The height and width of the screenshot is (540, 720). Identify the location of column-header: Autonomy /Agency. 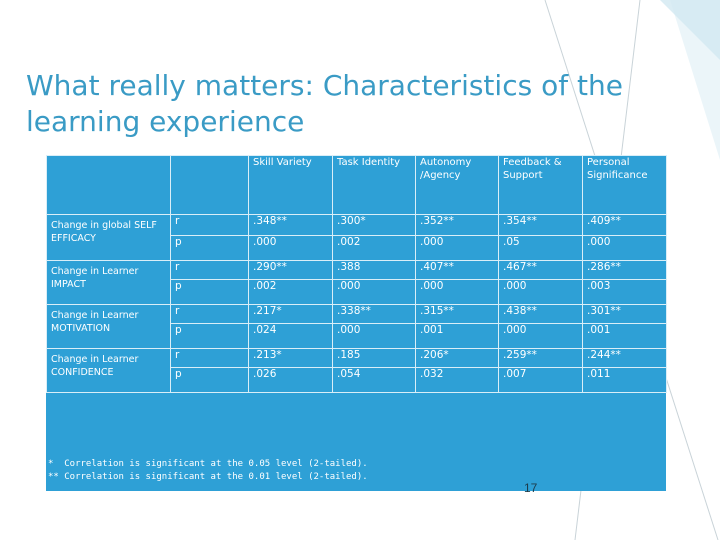
(457, 185).